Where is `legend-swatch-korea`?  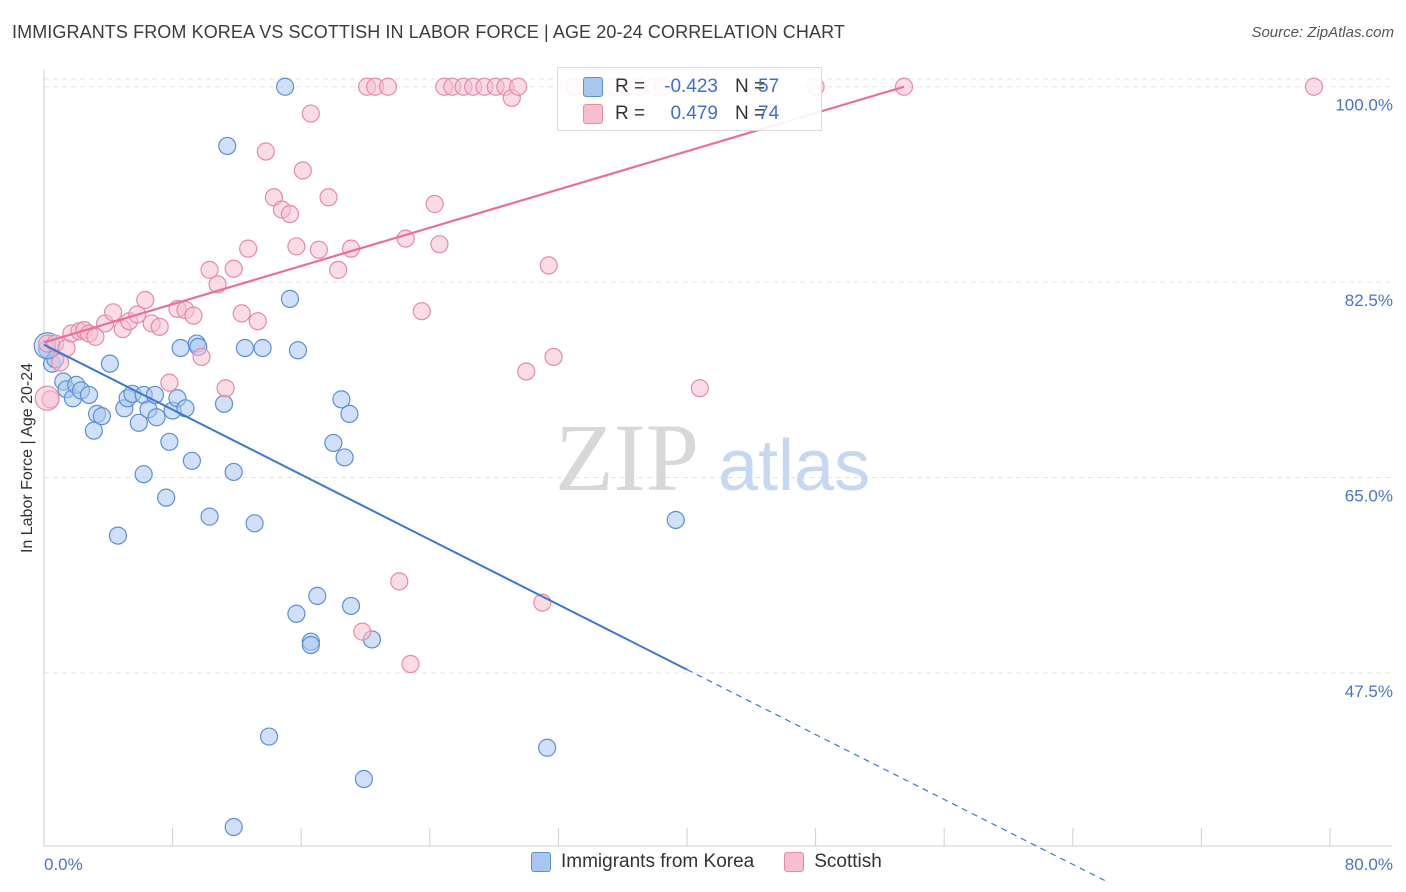 legend-swatch-korea is located at coordinates (541, 862).